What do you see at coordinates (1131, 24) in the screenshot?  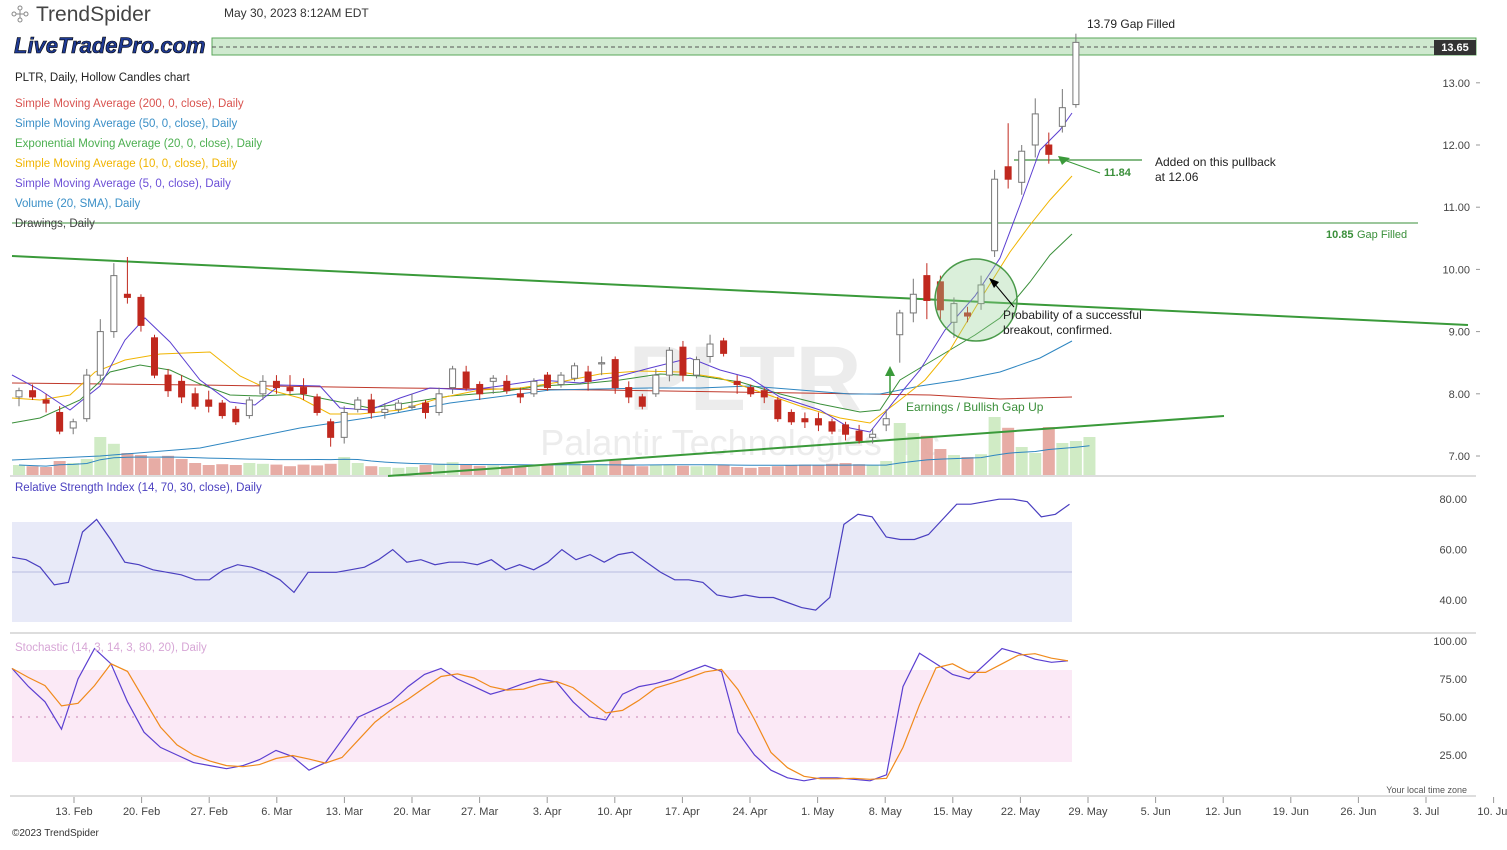 I see `gap-top-label: 13.79 Gap Filled` at bounding box center [1131, 24].